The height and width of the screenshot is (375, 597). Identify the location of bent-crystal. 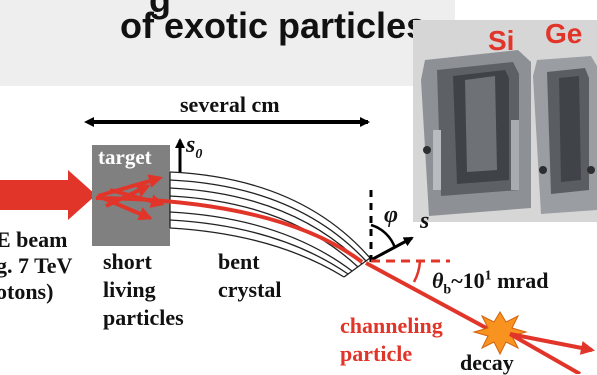
(270, 224).